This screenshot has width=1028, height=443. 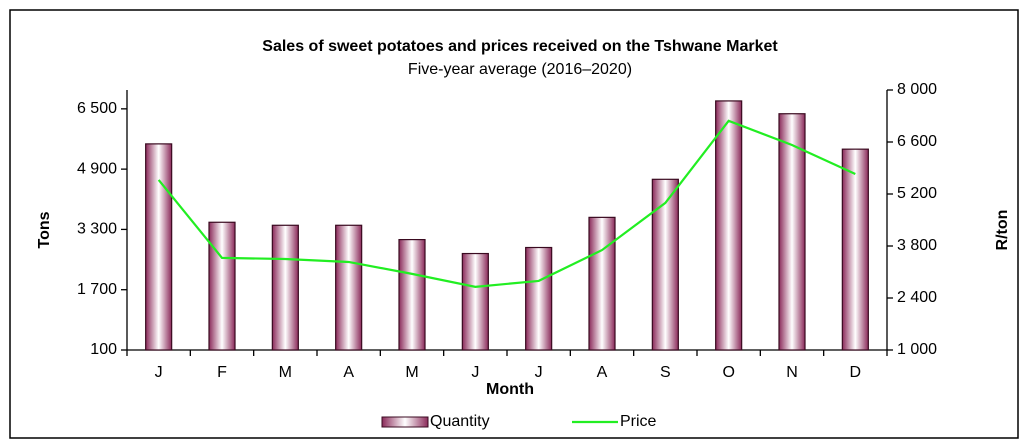 What do you see at coordinates (97, 108) in the screenshot?
I see `y-tick-label: 6 500` at bounding box center [97, 108].